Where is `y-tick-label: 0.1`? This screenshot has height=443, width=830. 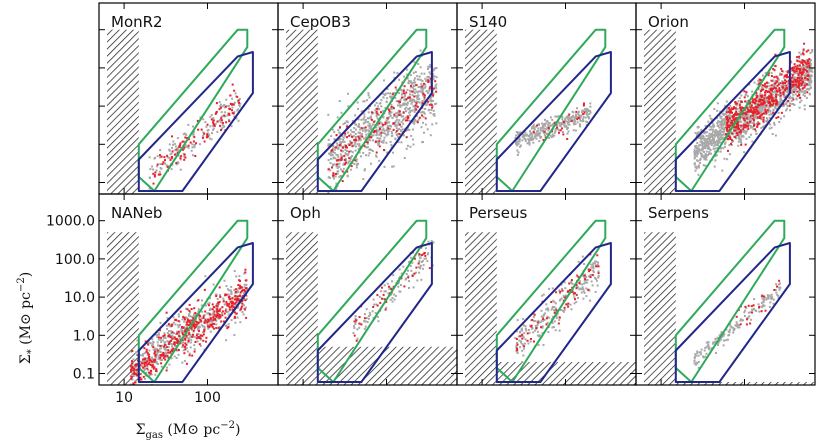
y-tick-label: 0.1 is located at coordinates (84, 375).